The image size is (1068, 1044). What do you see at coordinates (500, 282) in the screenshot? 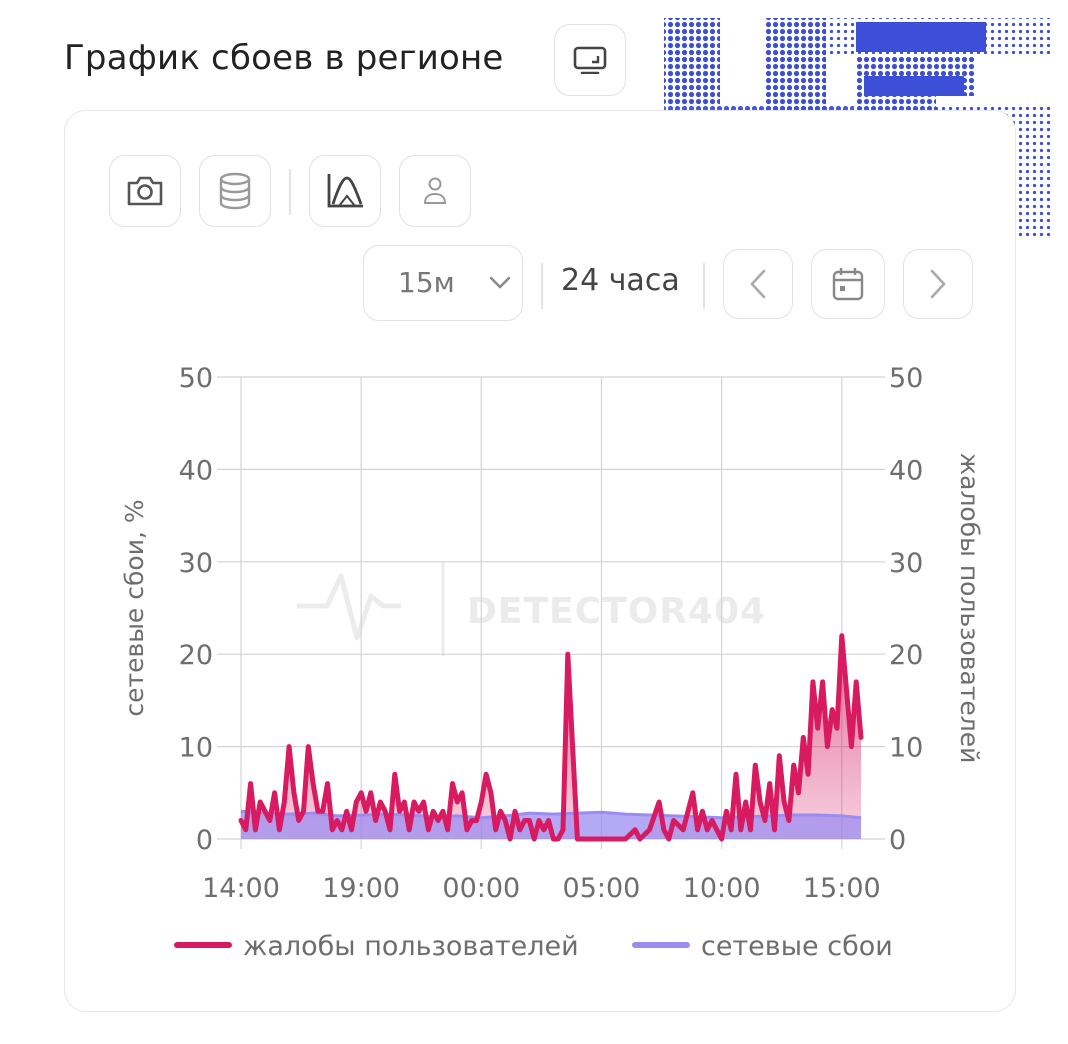
I see `chevron-down-icon` at bounding box center [500, 282].